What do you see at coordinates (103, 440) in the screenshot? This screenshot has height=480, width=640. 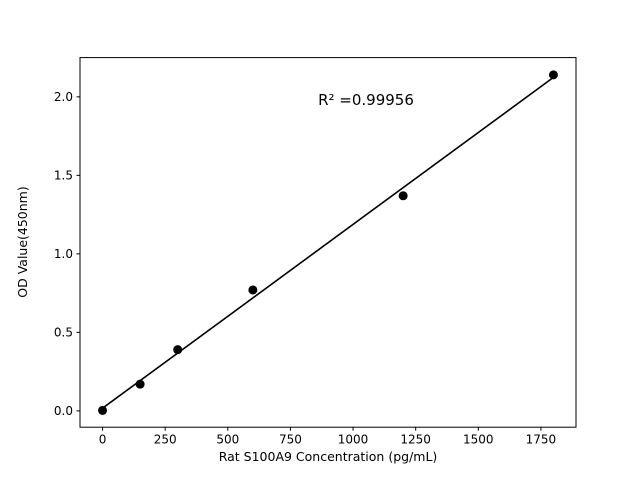 I see `x-tick-label: 0` at bounding box center [103, 440].